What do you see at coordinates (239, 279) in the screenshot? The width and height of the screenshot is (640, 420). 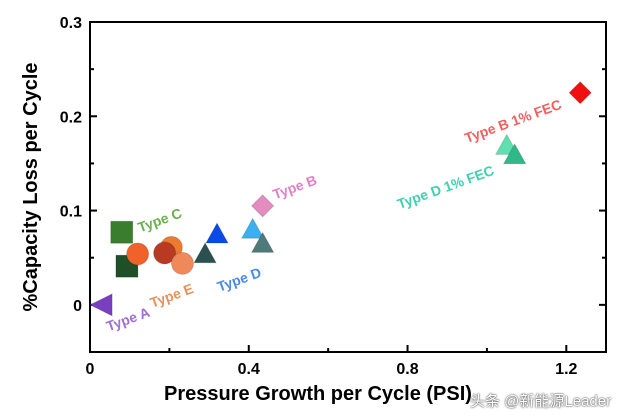 I see `annotation-label: Type D` at bounding box center [239, 279].